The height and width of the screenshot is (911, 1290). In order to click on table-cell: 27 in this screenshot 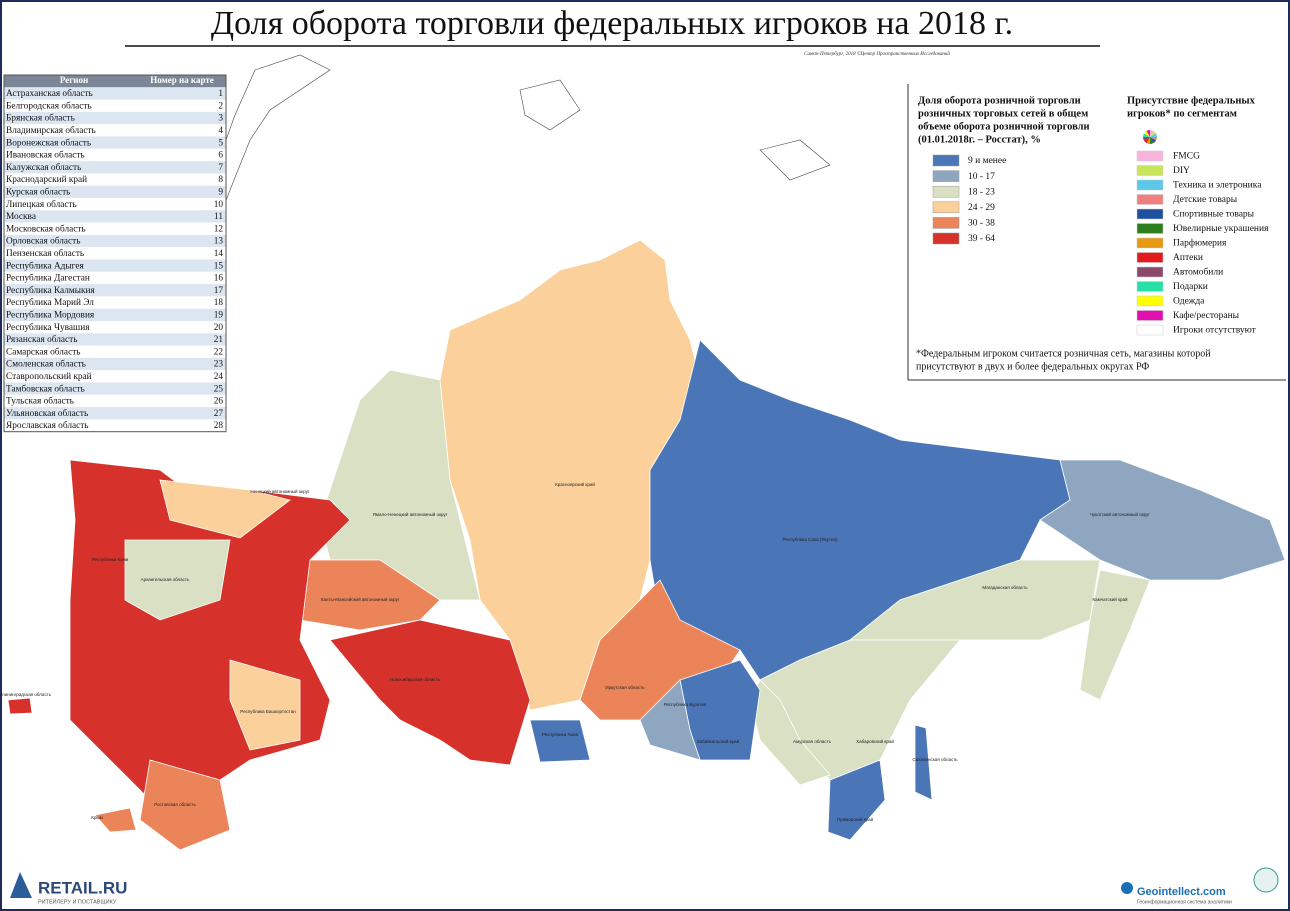, I will do `click(219, 414)`.